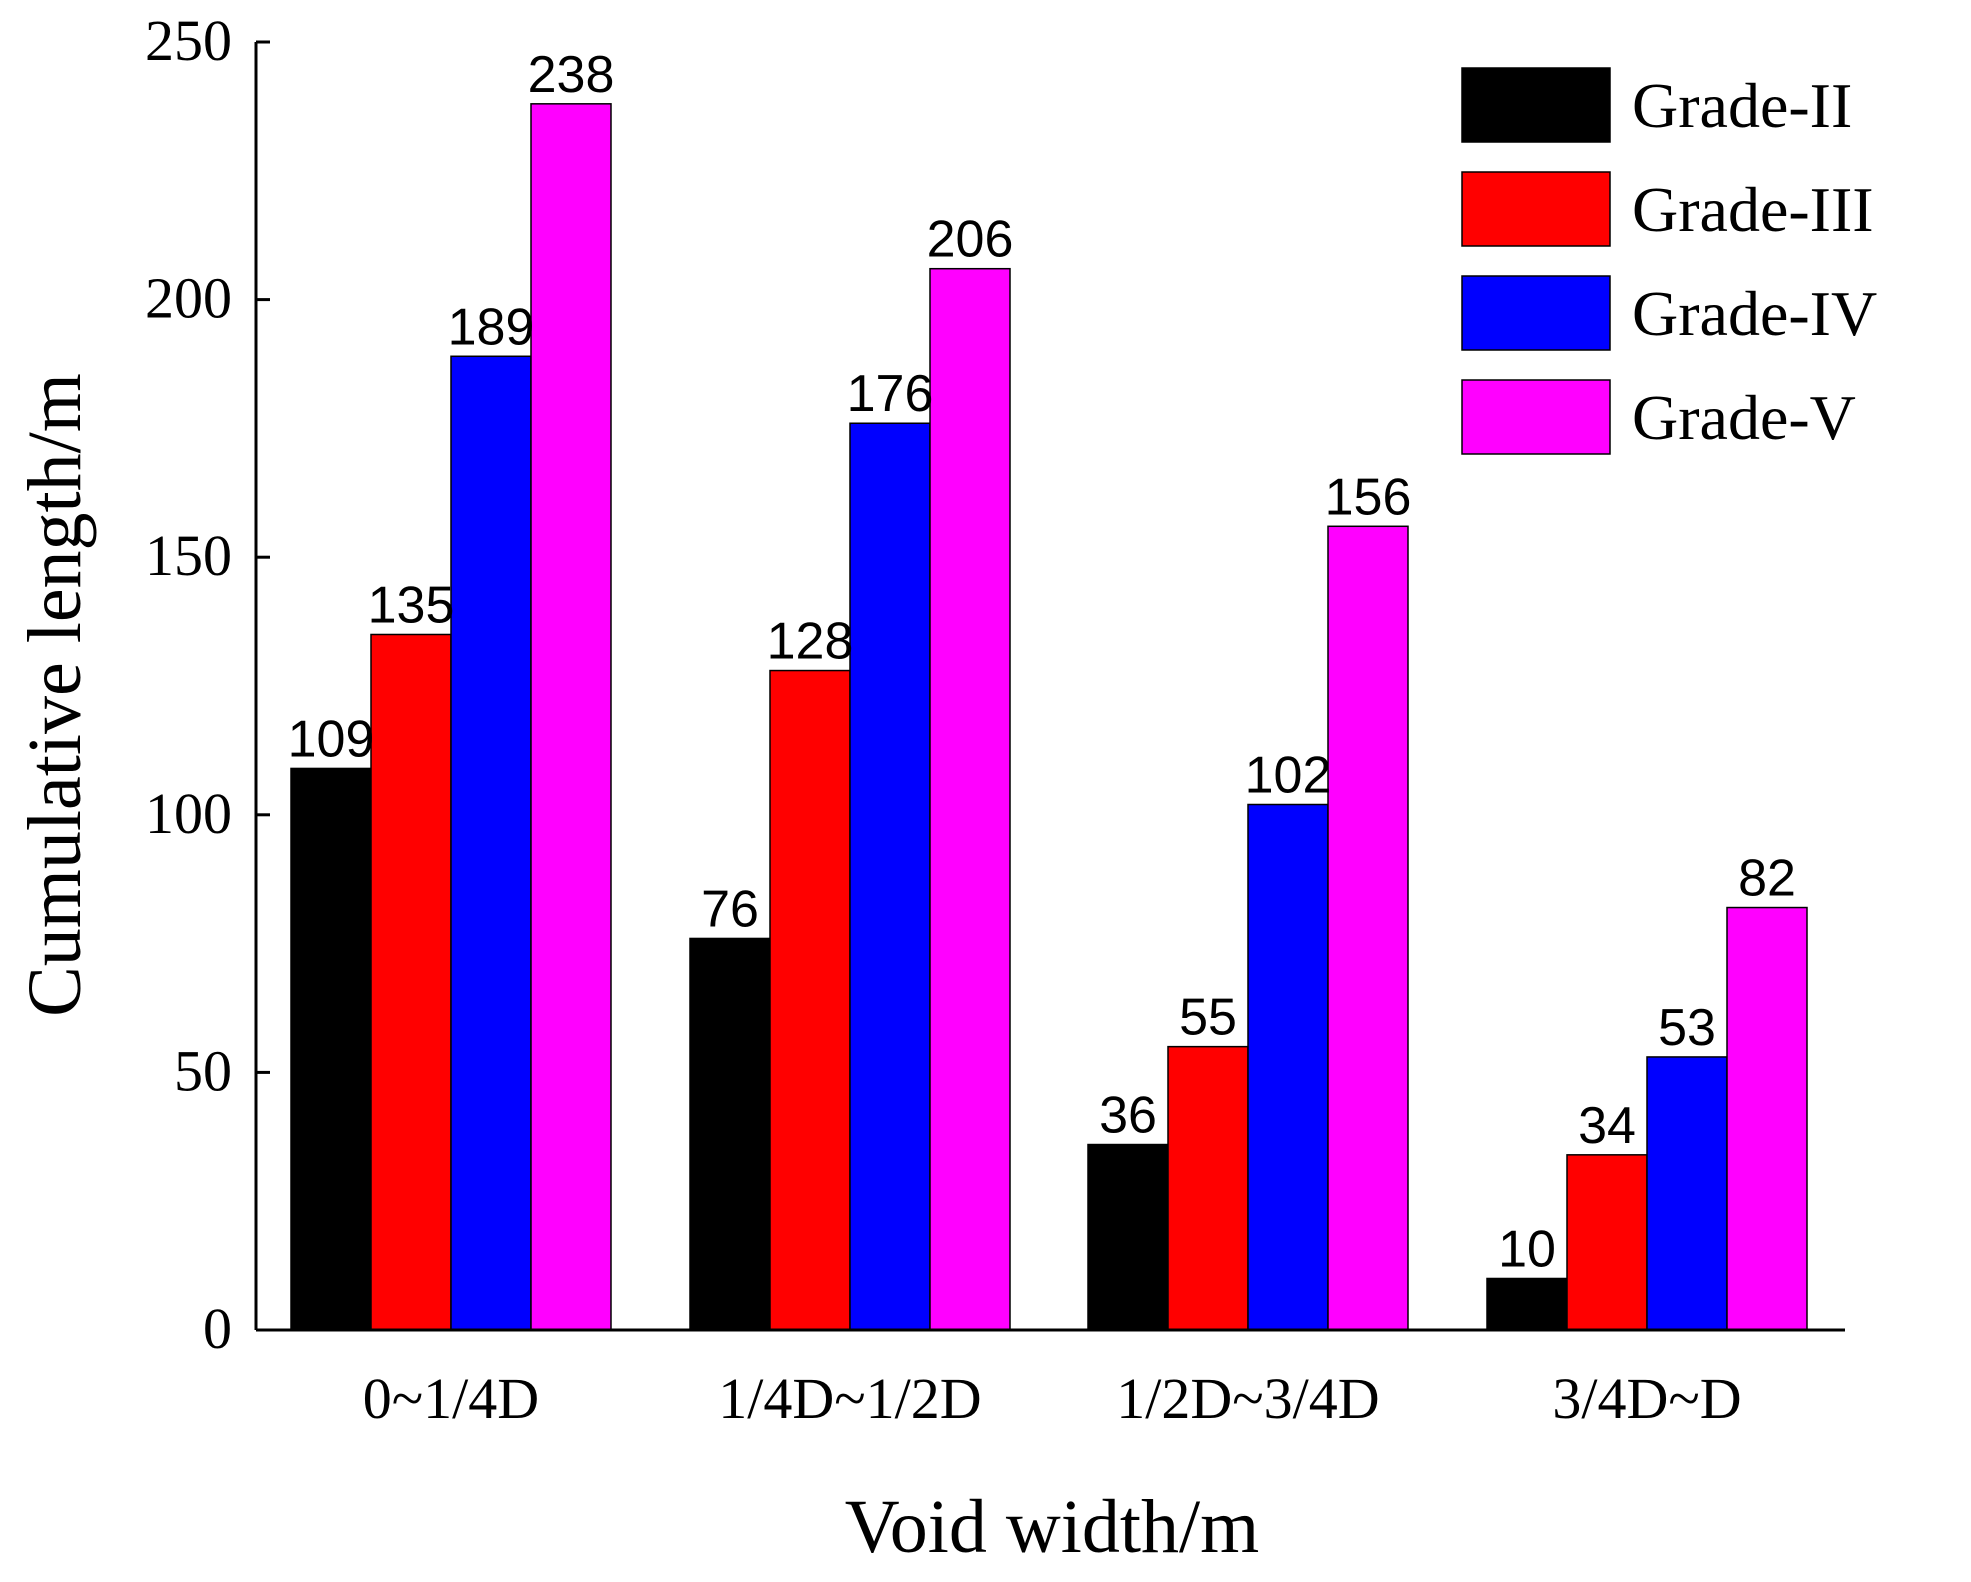 This screenshot has height=1582, width=1971. I want to click on x-tick-label: 0~1/4D, so click(451, 1398).